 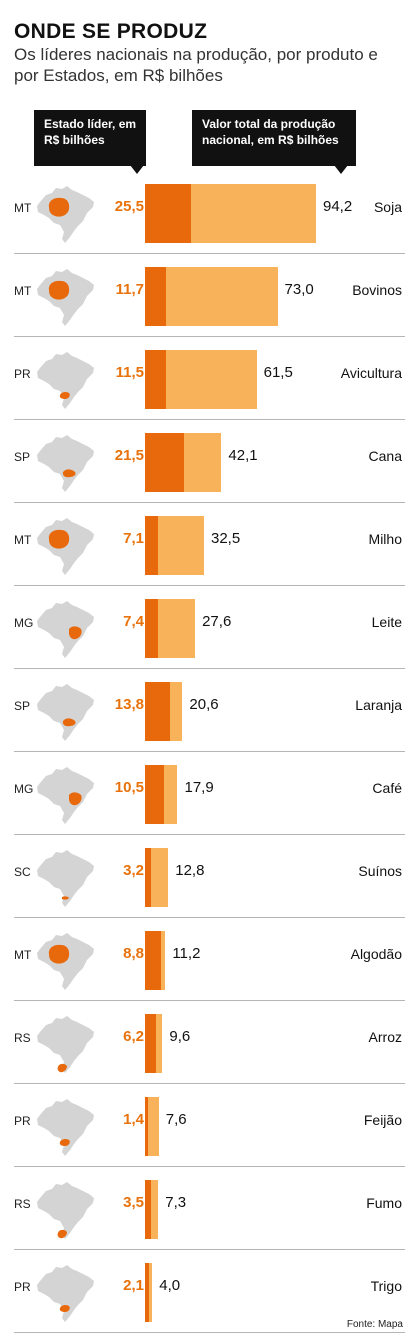 What do you see at coordinates (207, 544) in the screenshot?
I see `chart-row: MT 7,1 32,5 Milho` at bounding box center [207, 544].